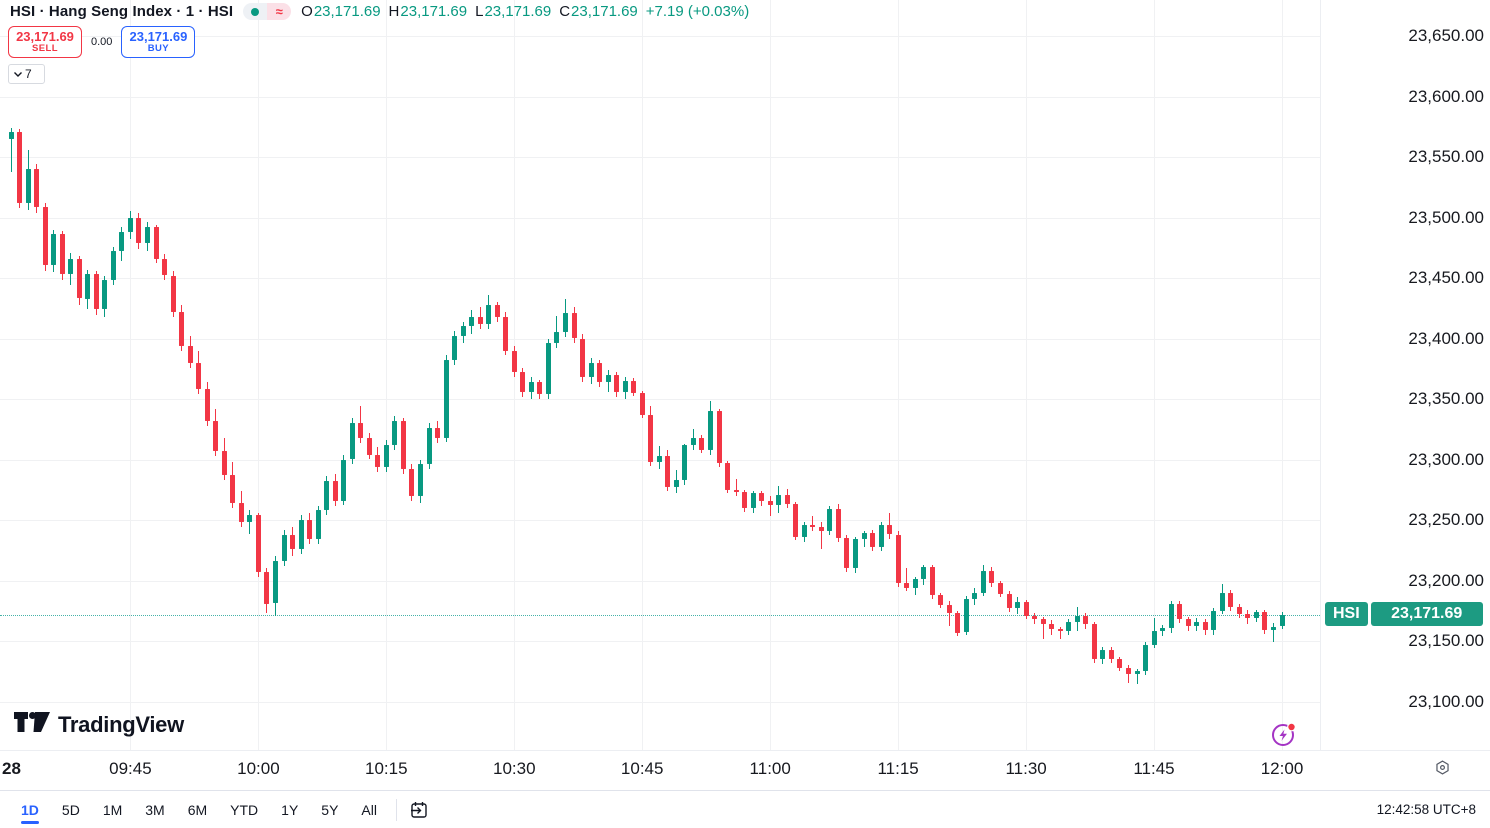  What do you see at coordinates (386, 768) in the screenshot?
I see `time-axis-label: 10:15` at bounding box center [386, 768].